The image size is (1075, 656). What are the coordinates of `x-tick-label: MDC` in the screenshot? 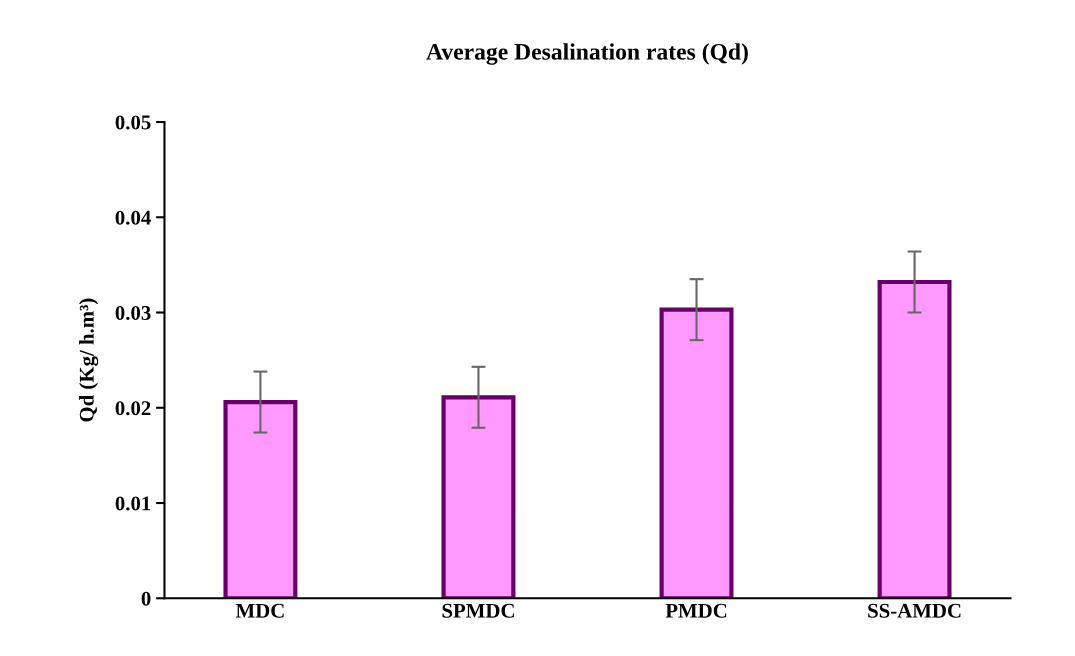 It's located at (259, 610).